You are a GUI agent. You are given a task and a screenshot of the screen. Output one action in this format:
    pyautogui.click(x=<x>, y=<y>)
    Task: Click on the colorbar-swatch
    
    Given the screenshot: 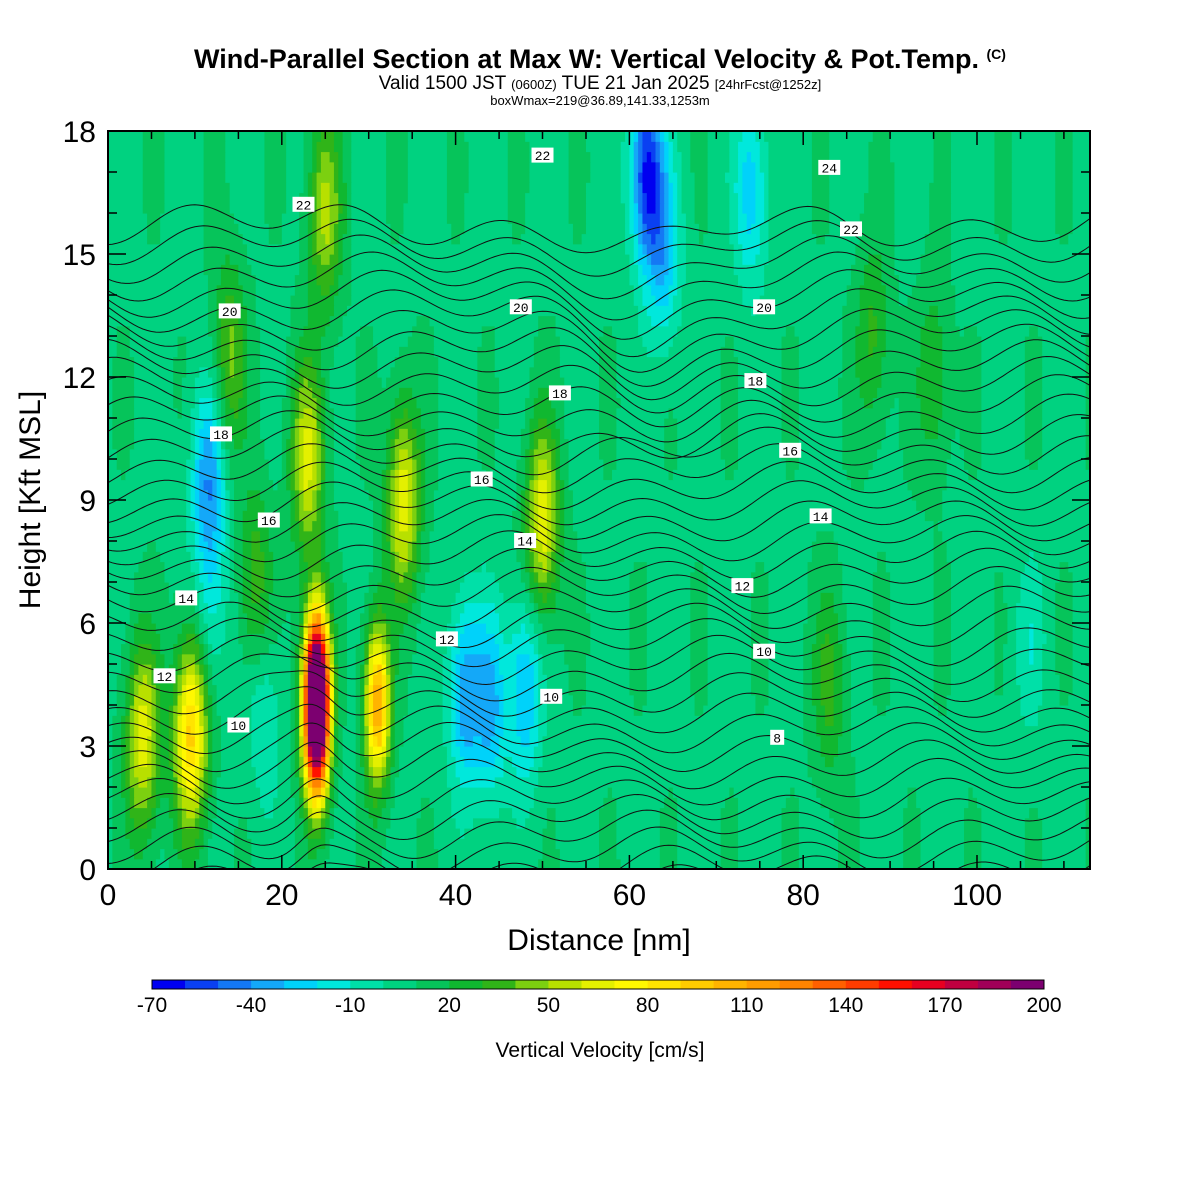 What is the action you would take?
    pyautogui.click(x=631, y=984)
    